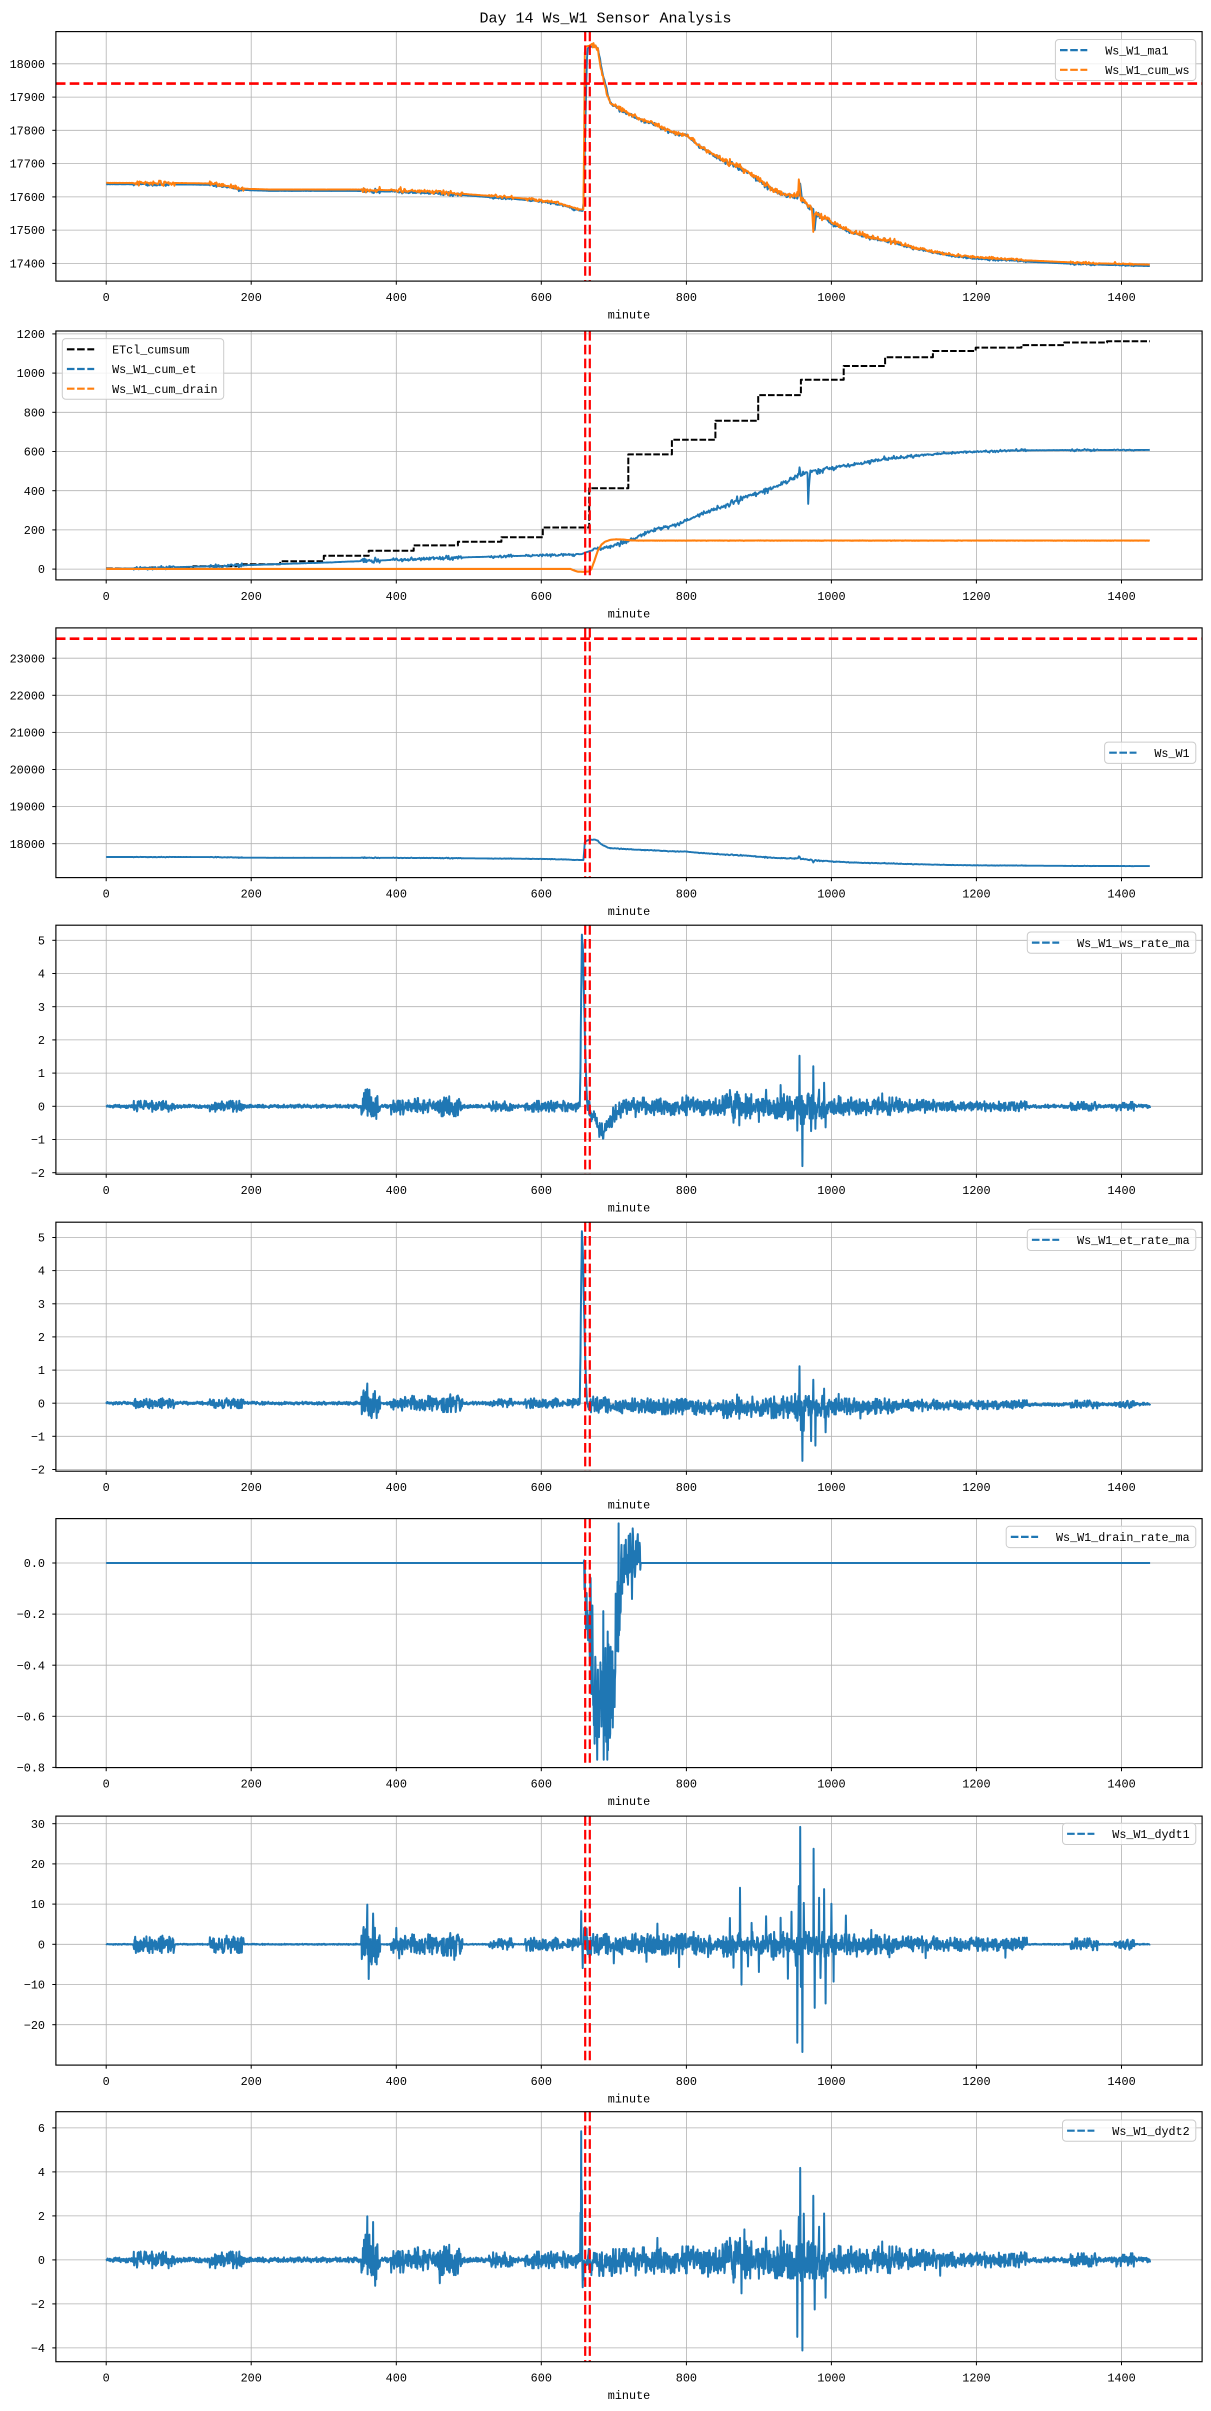 This screenshot has height=2411, width=1211. Describe the element at coordinates (1136, 51) in the screenshot. I see `svg-text: Ws_W1_ma1` at that location.